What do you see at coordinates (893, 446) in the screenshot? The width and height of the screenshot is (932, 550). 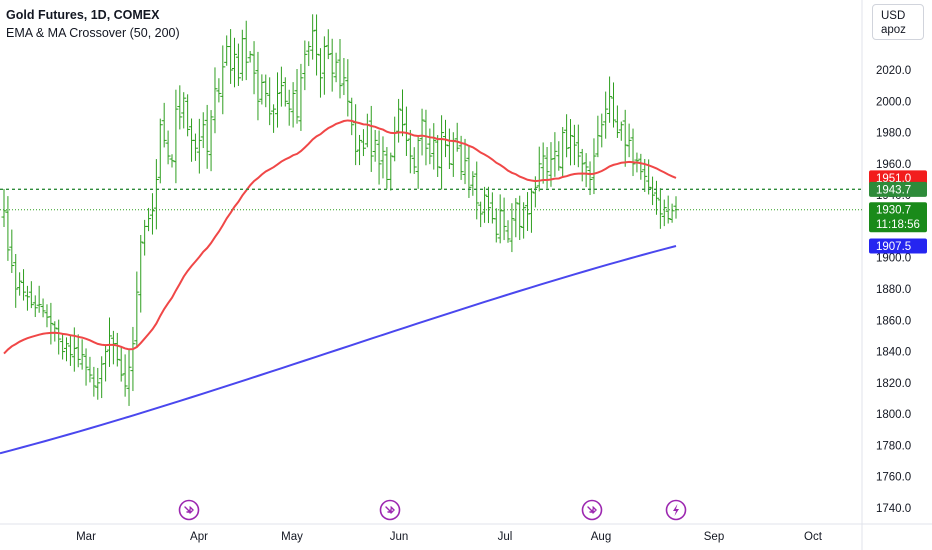 I see `y-tick-label: 1780.0` at bounding box center [893, 446].